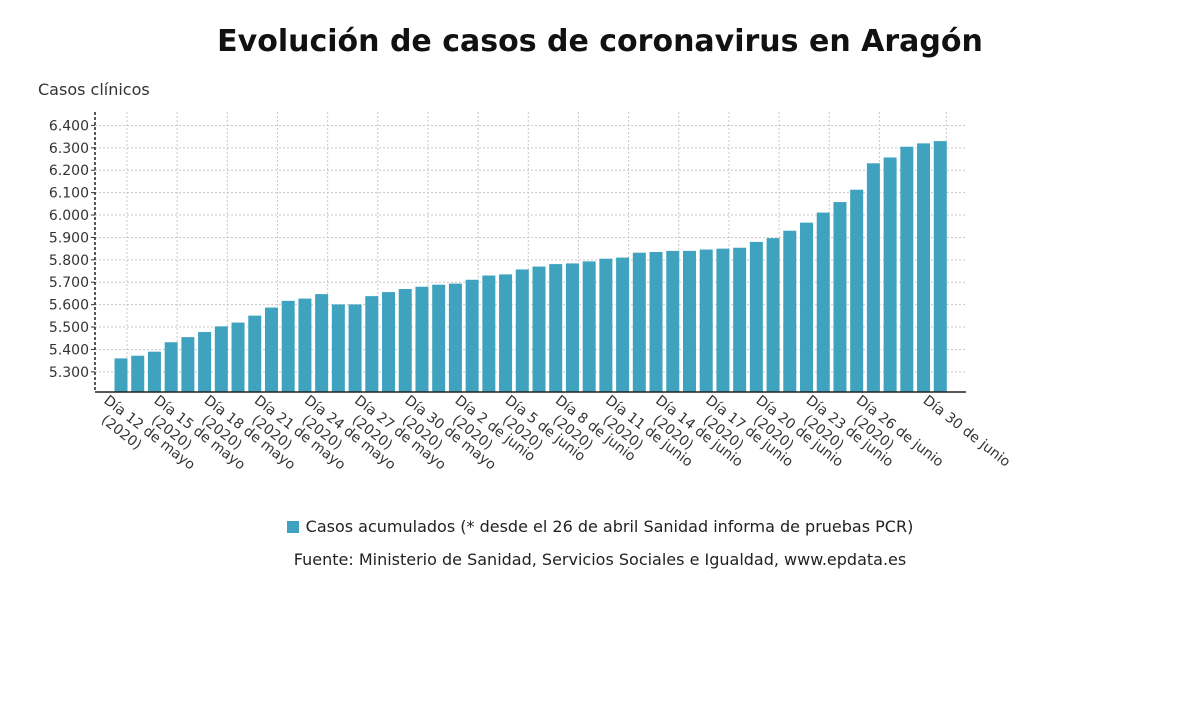 The width and height of the screenshot is (1200, 705). Describe the element at coordinates (292, 527) in the screenshot. I see `legend-swatch` at that location.